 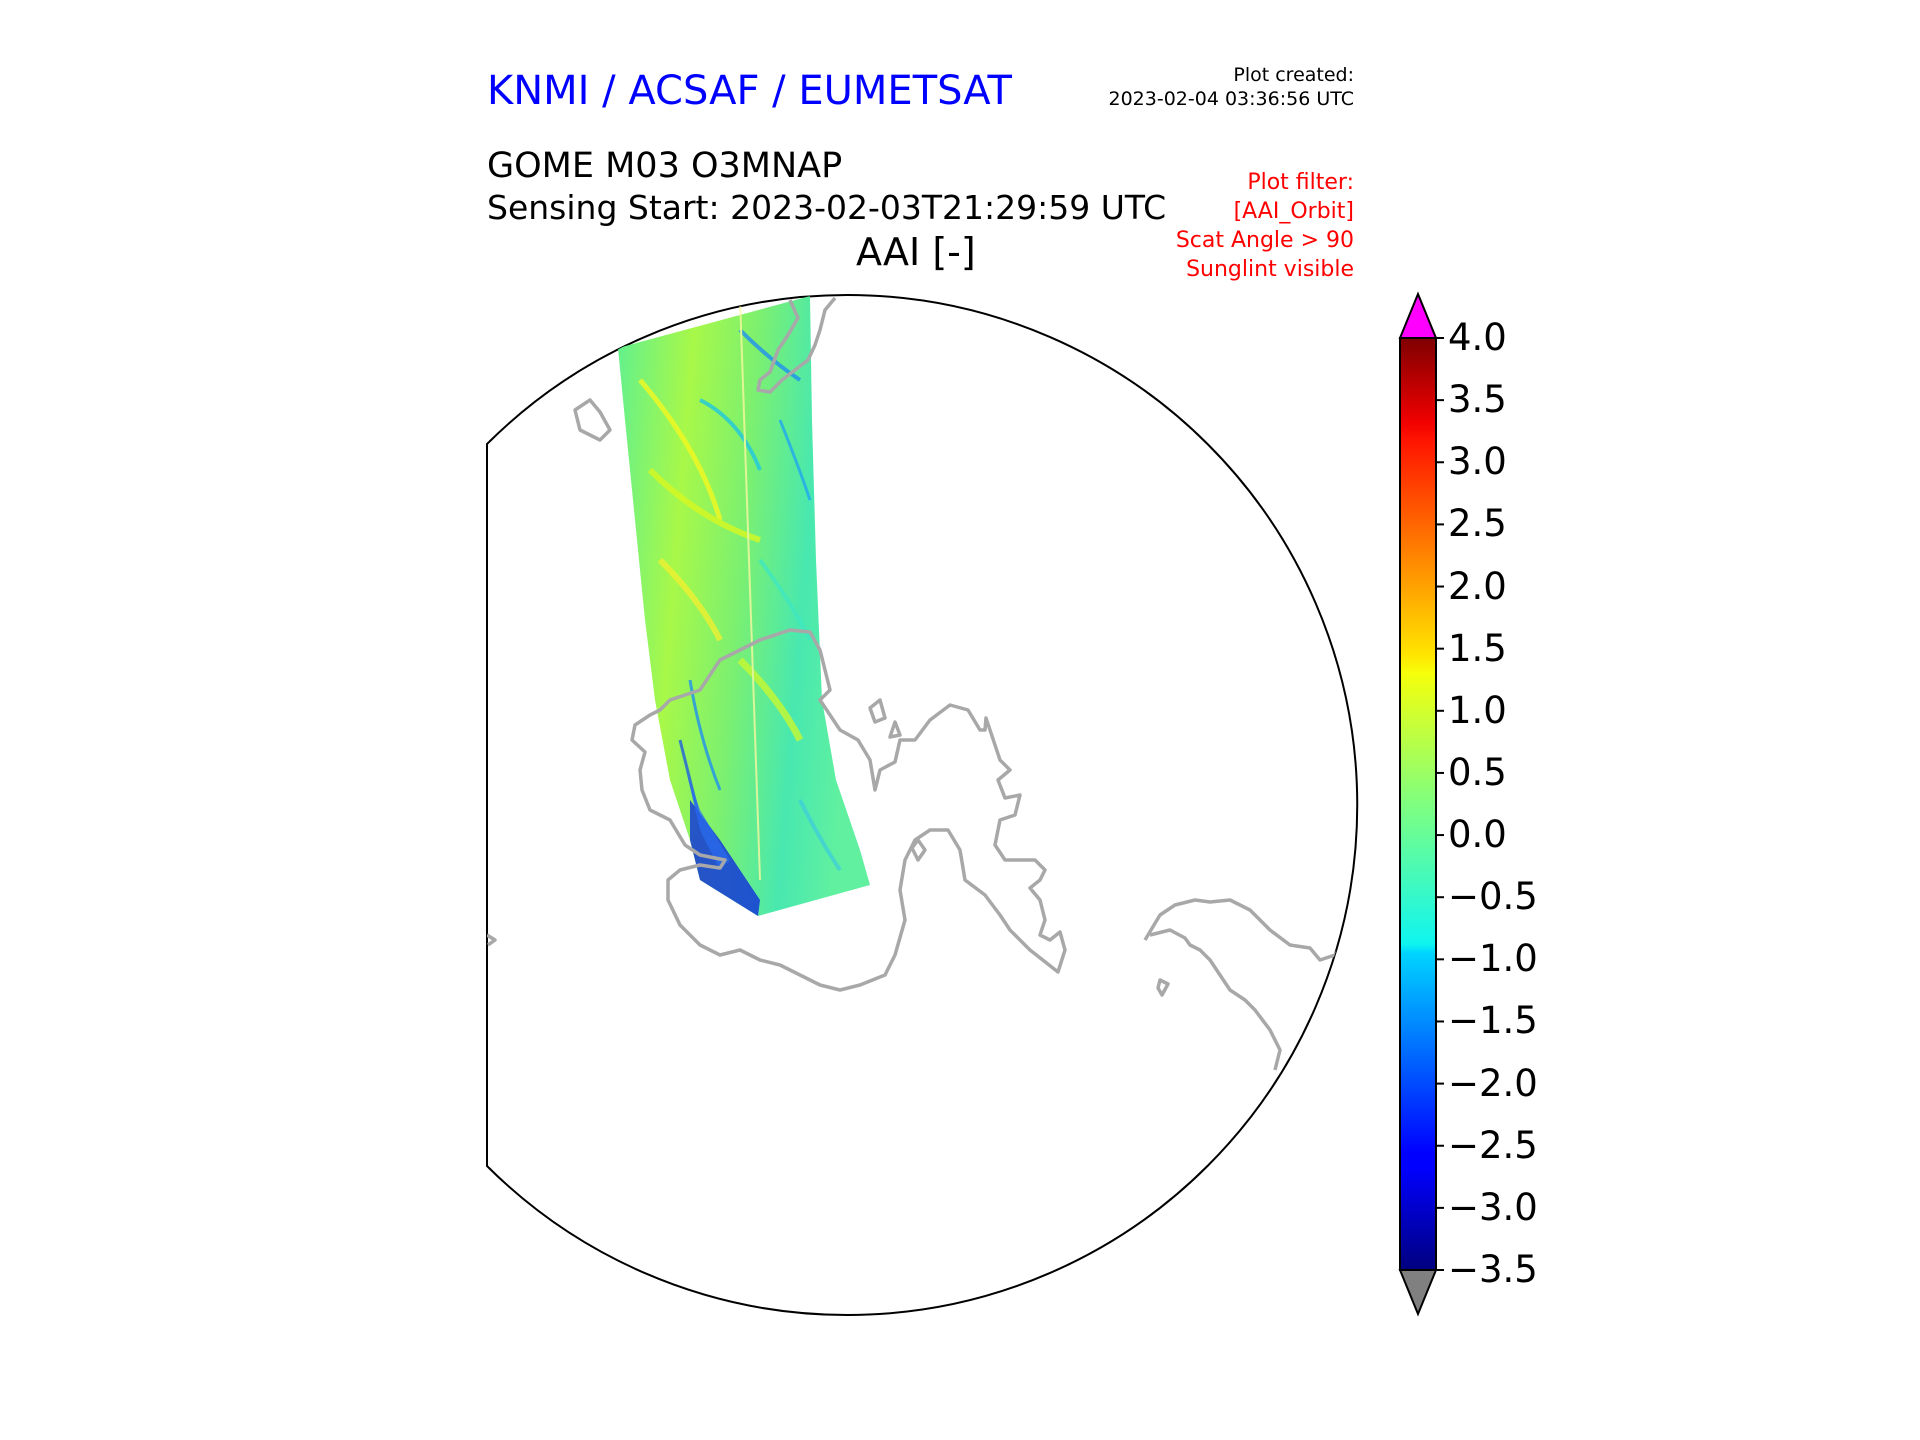 I want to click on plot-filter-line: Scat Angle > 90, so click(x=1264, y=240).